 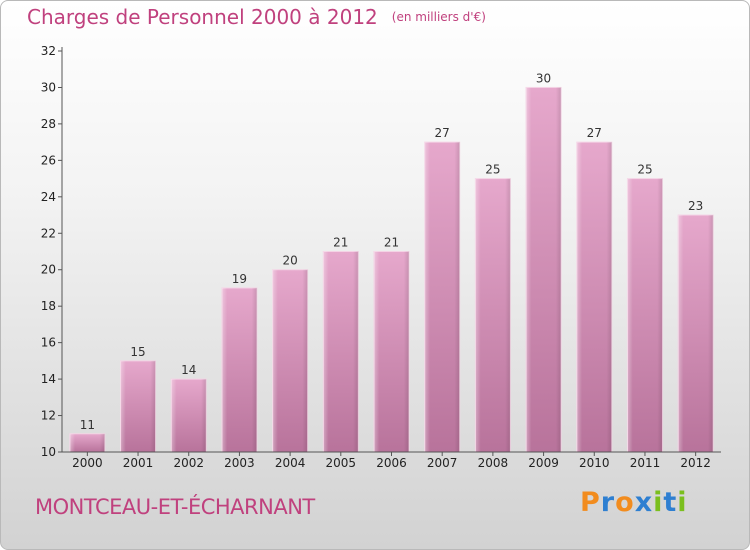 I want to click on data-label-2005: 21, so click(x=340, y=243).